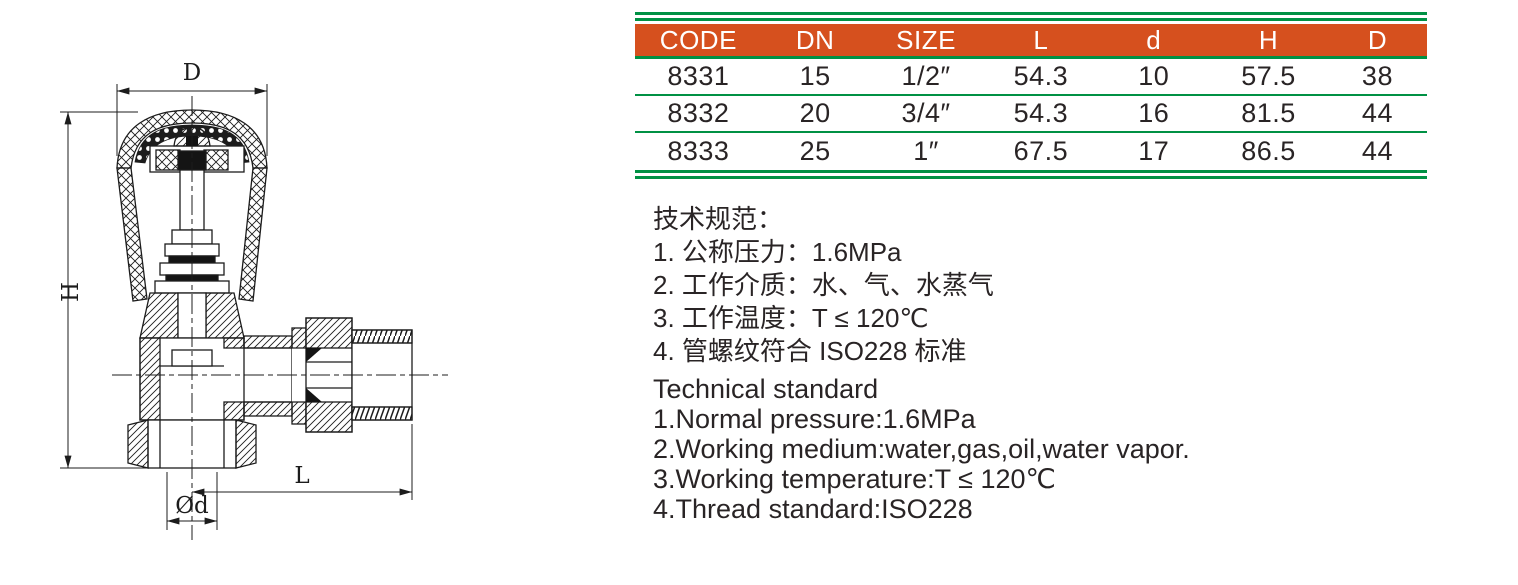  I want to click on cell-dn: 20, so click(815, 113).